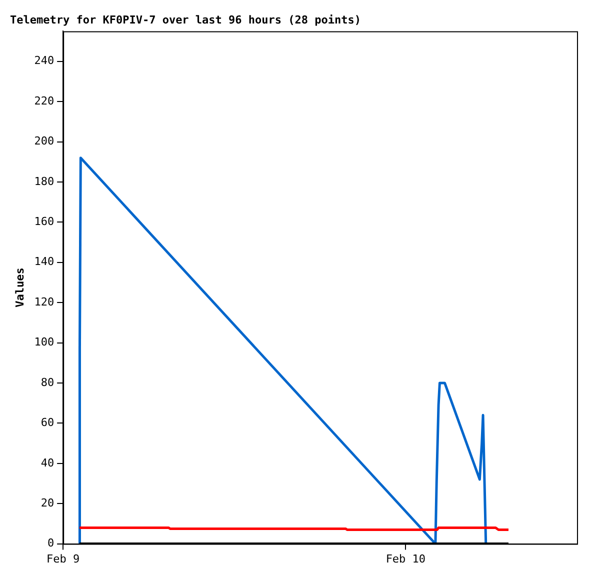 The image size is (597, 579). Describe the element at coordinates (44, 181) in the screenshot. I see `y-tick-label: 180` at that location.